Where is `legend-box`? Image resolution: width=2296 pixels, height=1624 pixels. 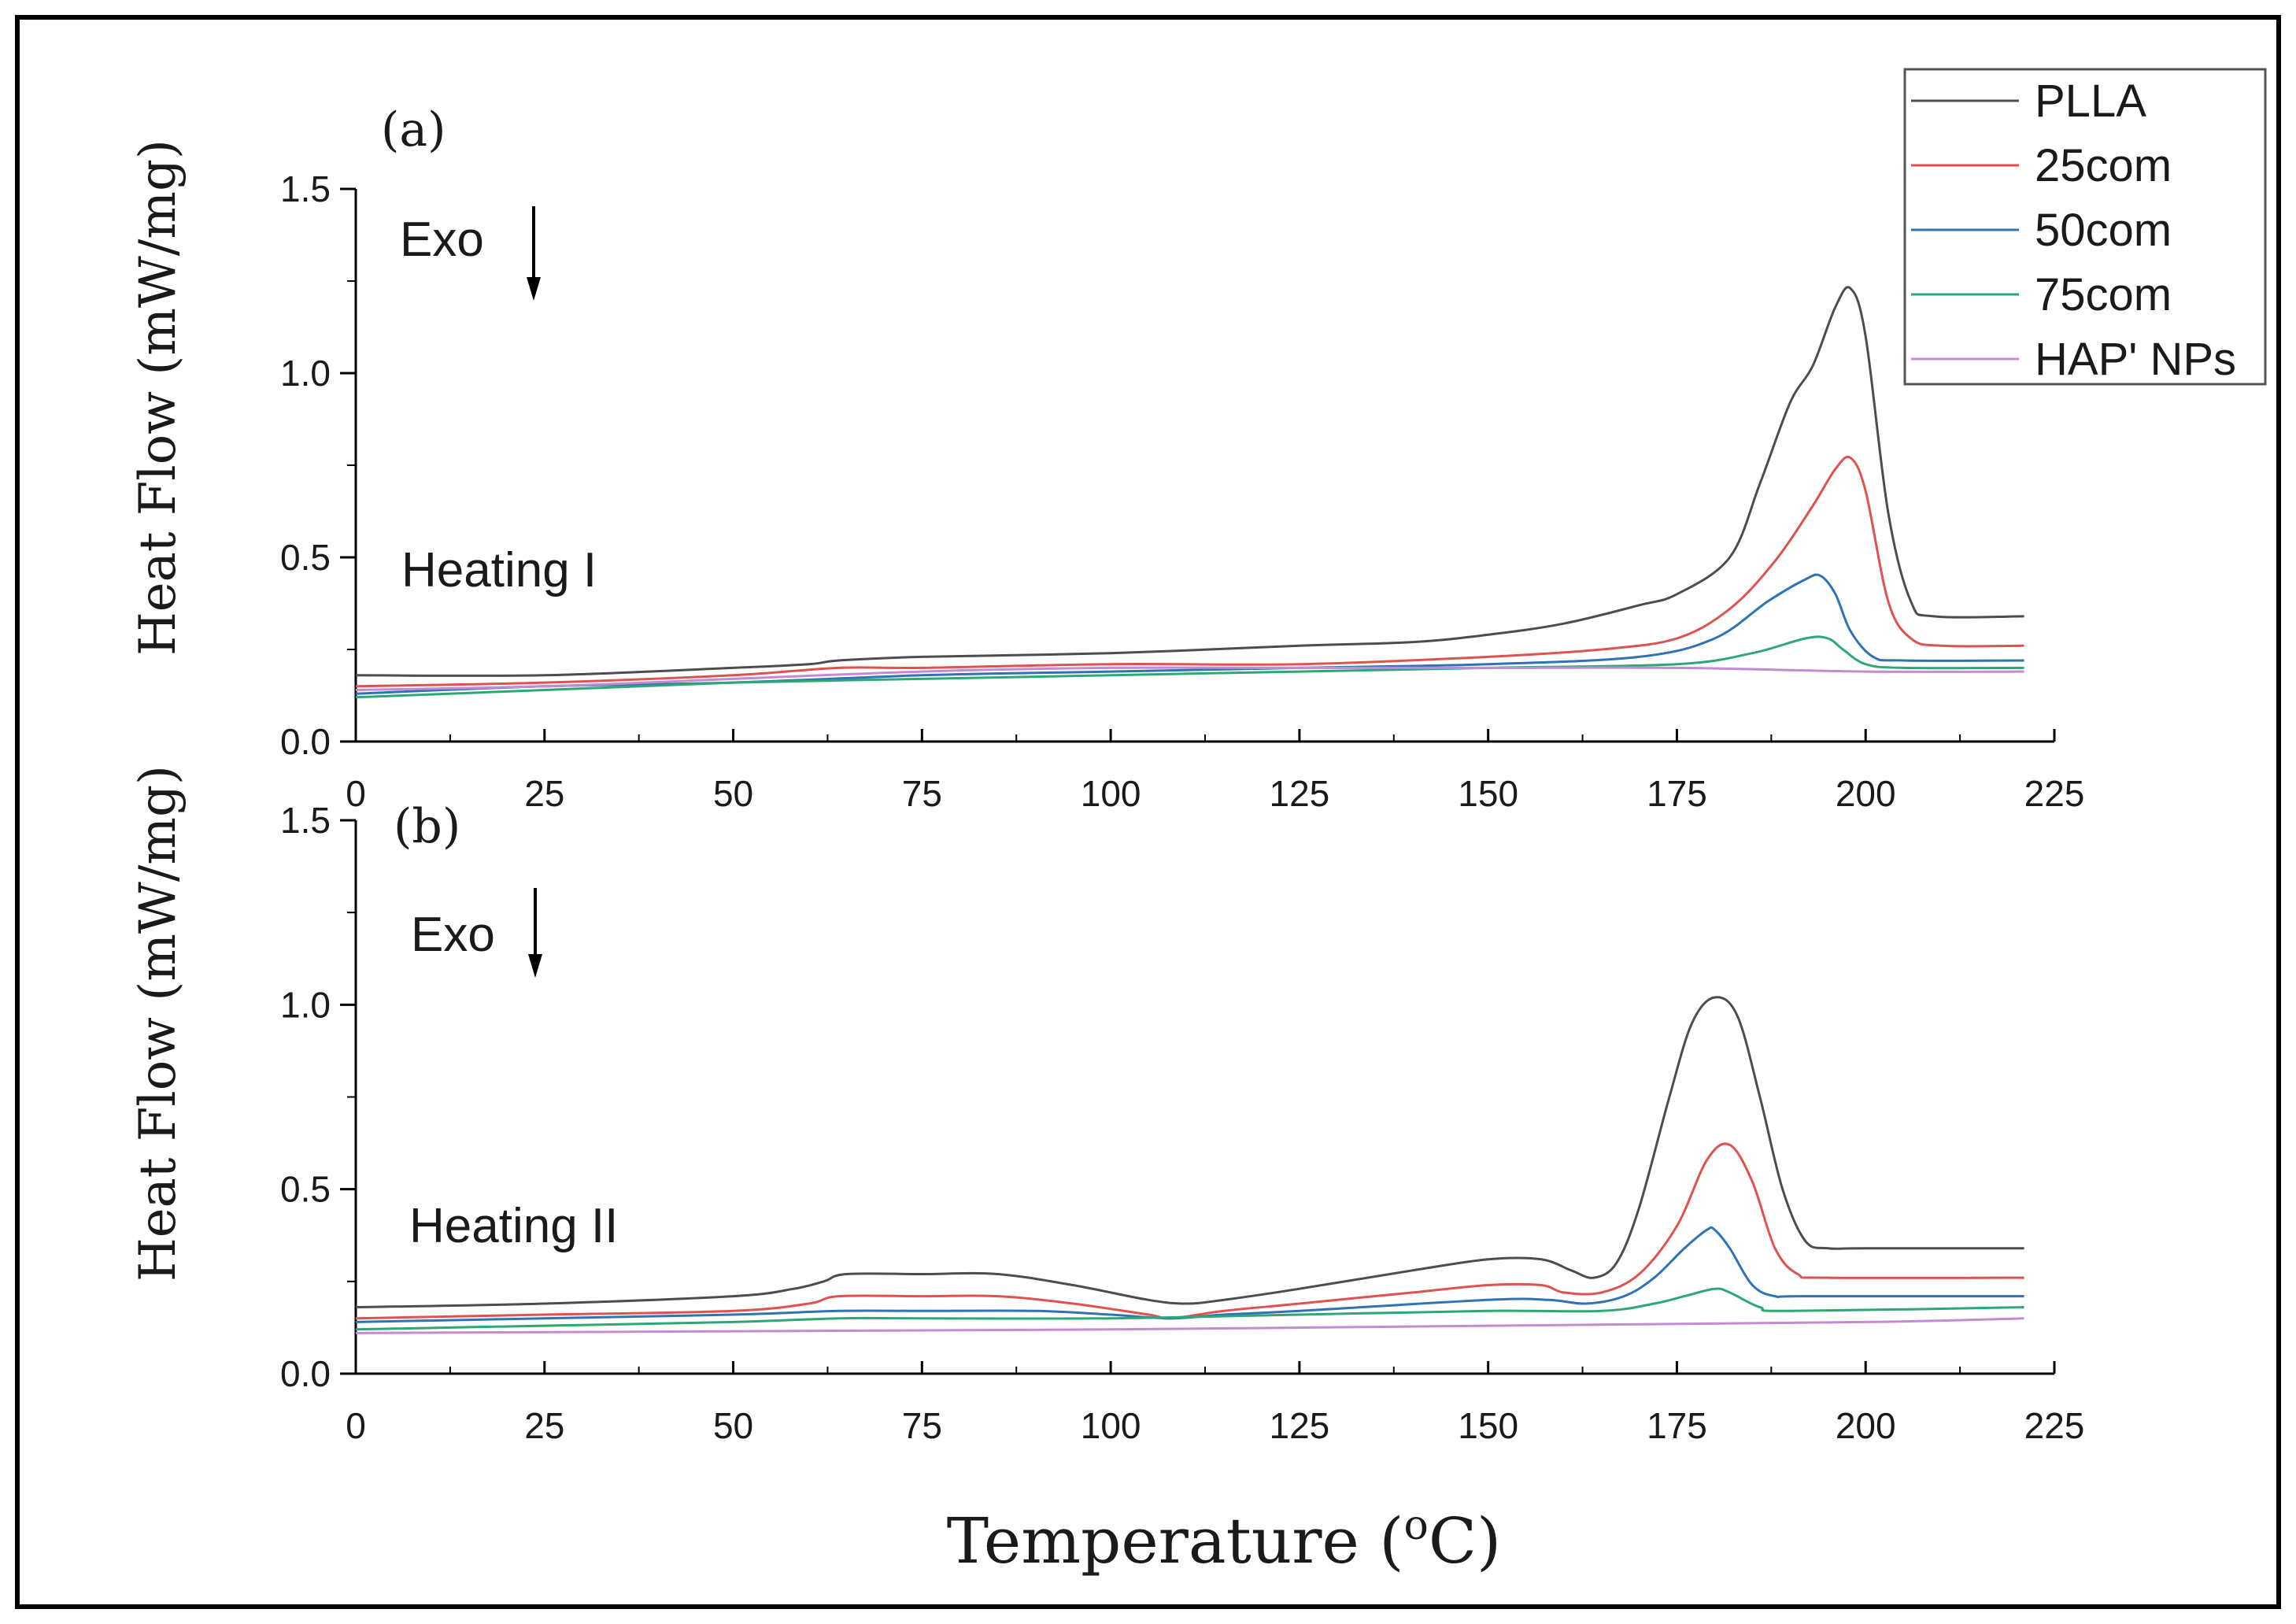 legend-box is located at coordinates (2085, 227).